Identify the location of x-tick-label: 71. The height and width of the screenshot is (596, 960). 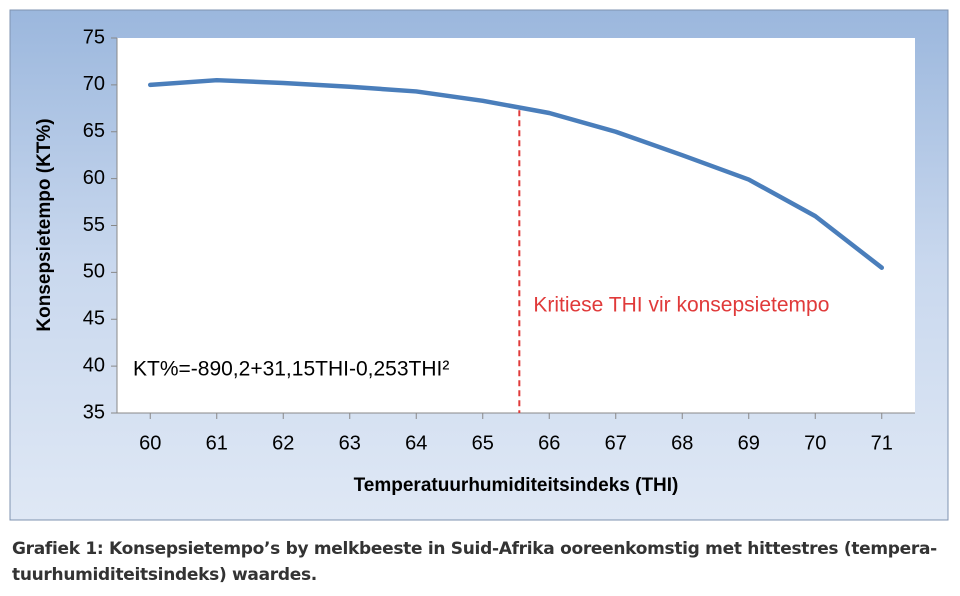
(882, 443).